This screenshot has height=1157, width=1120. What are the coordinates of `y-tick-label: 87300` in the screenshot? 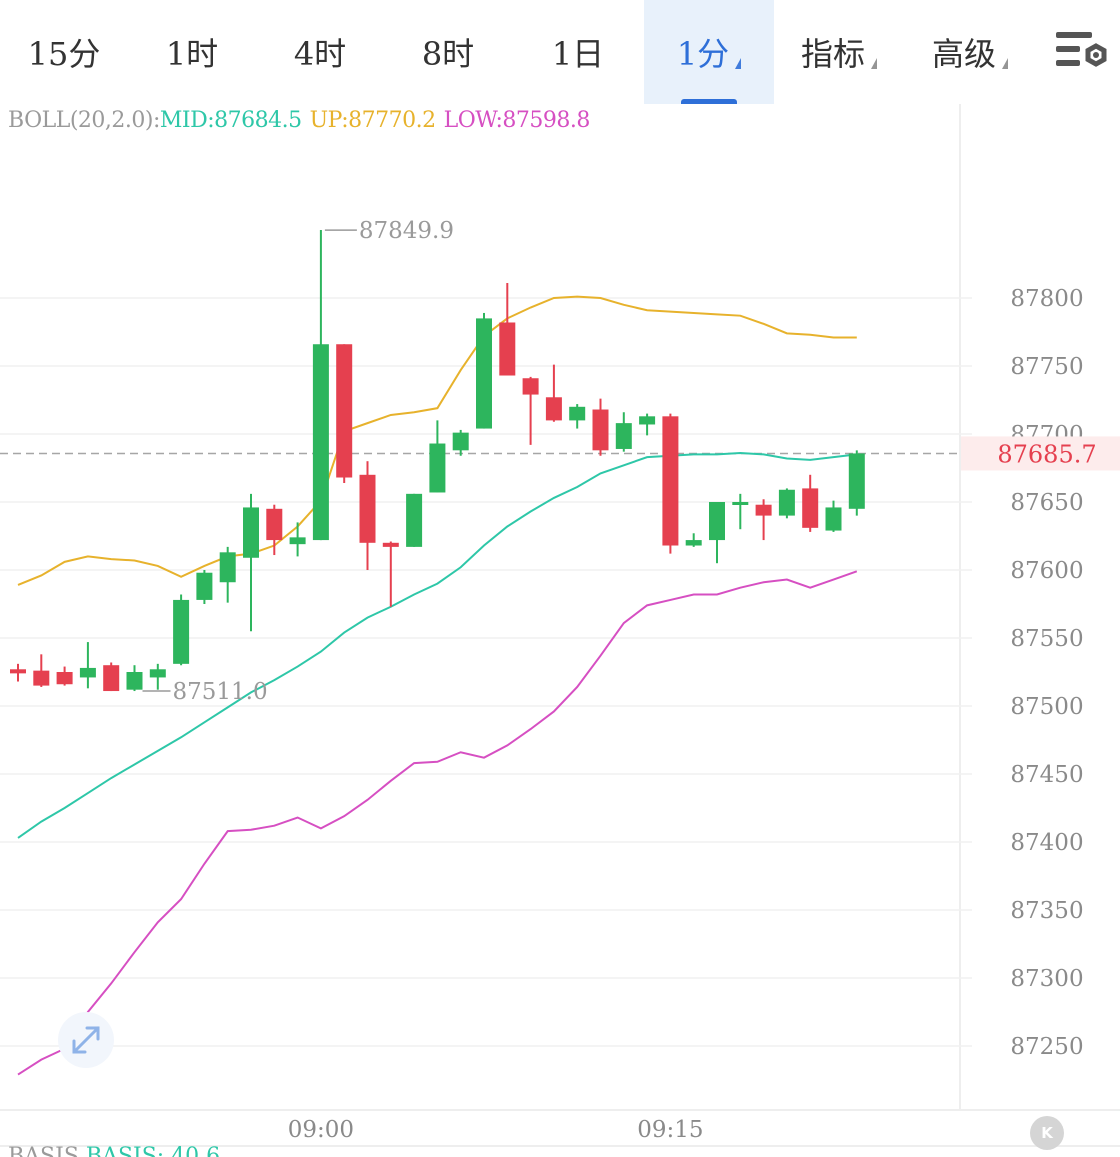 It's located at (1046, 979).